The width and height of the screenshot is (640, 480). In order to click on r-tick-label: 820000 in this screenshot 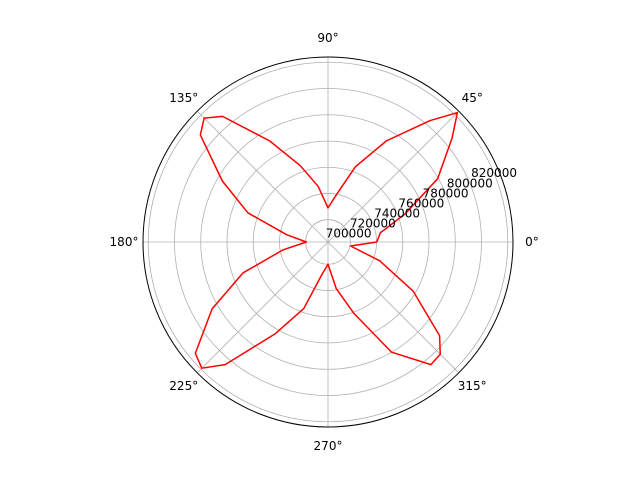, I will do `click(494, 173)`.